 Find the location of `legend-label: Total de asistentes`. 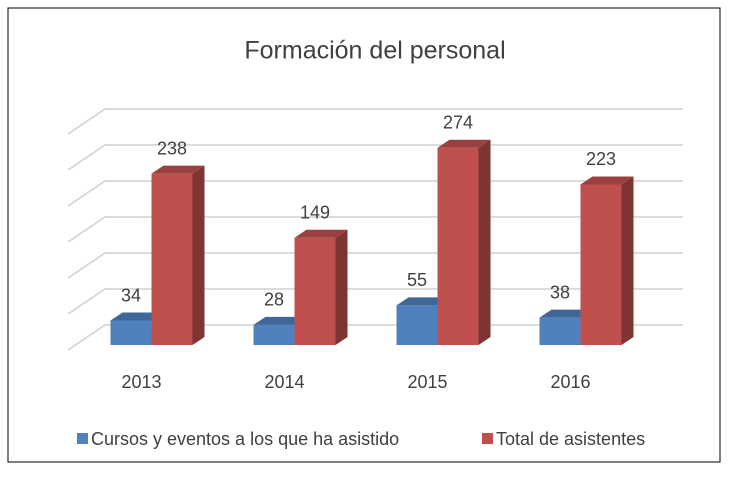

legend-label: Total de asistentes is located at coordinates (570, 439).